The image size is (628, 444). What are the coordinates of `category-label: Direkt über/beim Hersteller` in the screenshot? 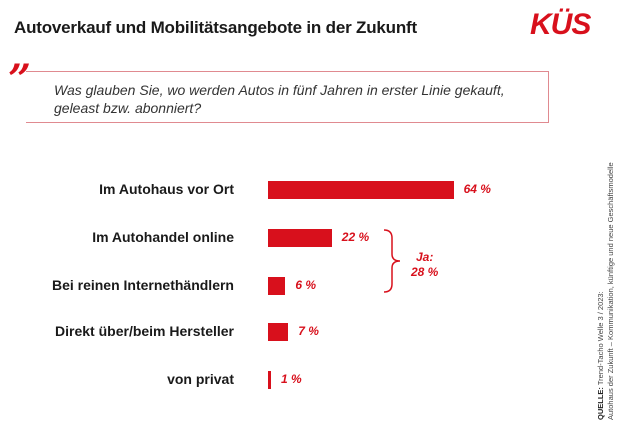 It's located at (144, 331).